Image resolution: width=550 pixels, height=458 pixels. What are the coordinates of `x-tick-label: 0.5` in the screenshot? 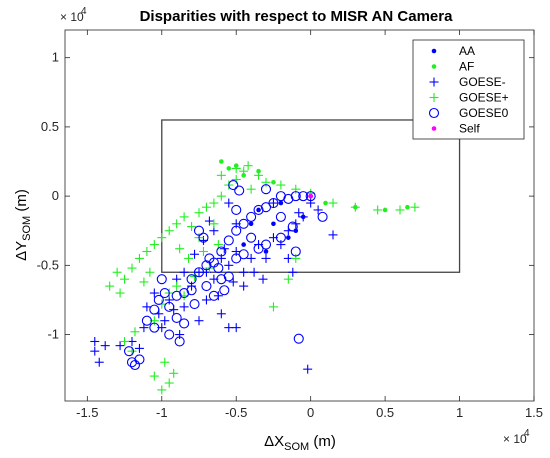 It's located at (385, 412).